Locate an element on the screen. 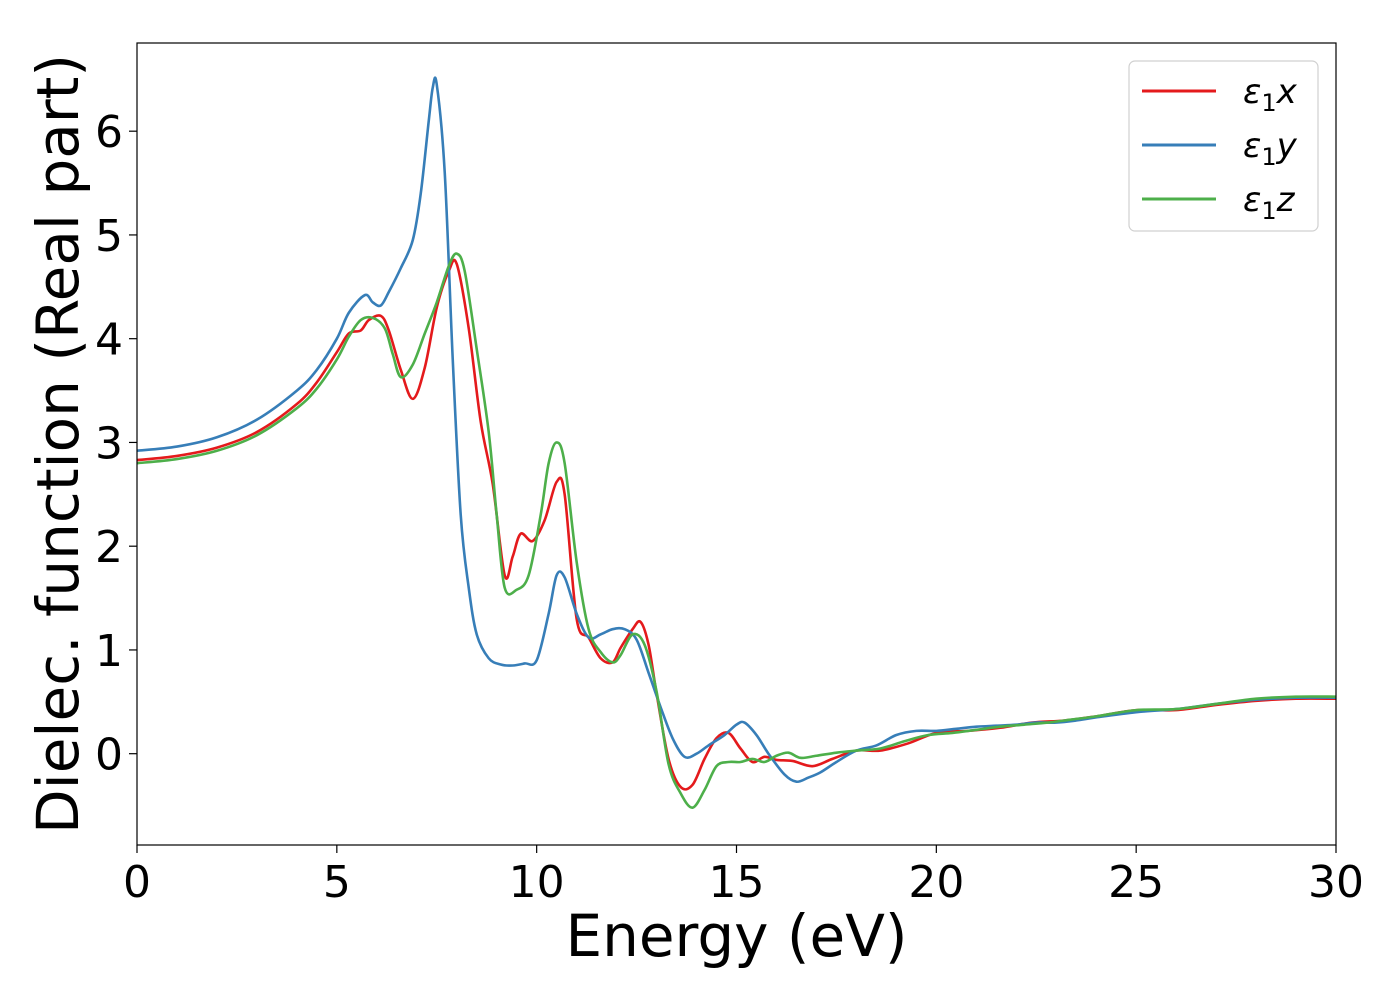  y-tick-label: 1 is located at coordinates (109, 651).